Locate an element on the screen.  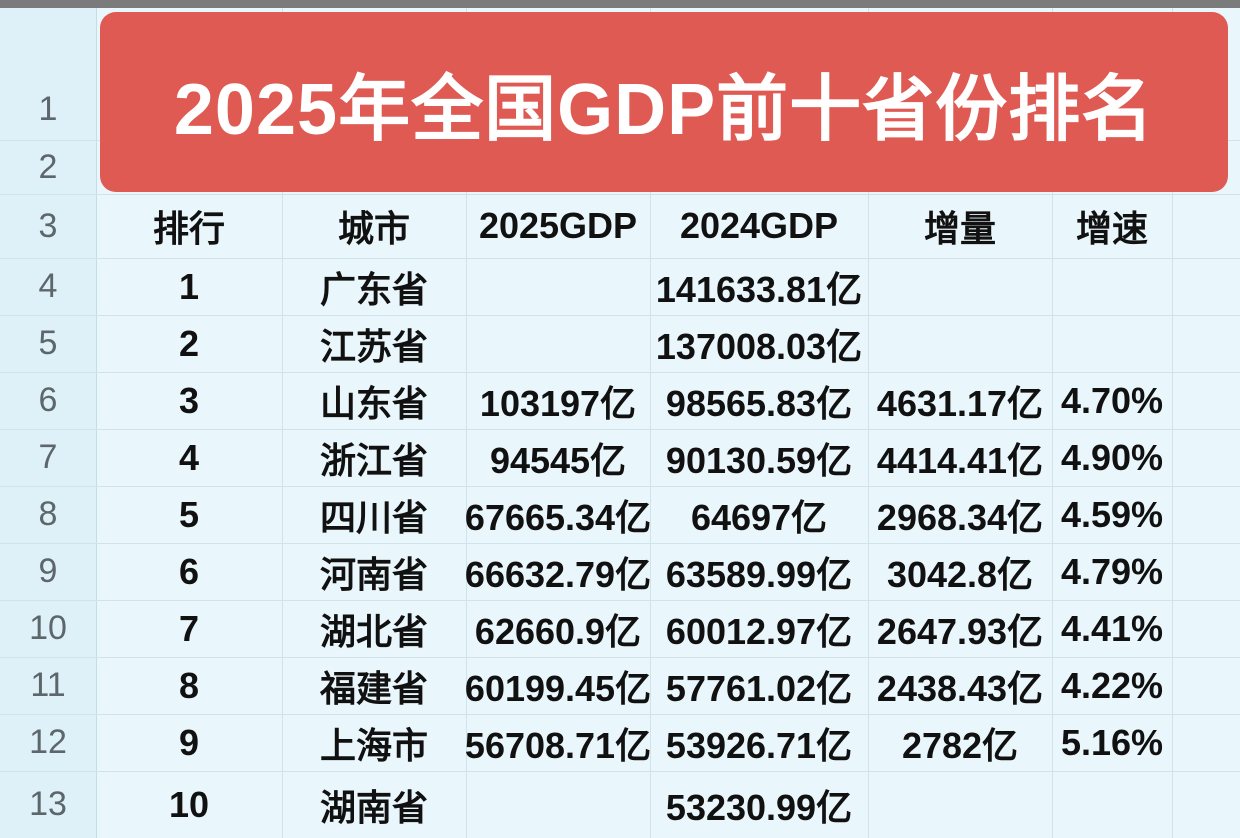
header-rank-cell: 排行 is located at coordinates (188, 228).